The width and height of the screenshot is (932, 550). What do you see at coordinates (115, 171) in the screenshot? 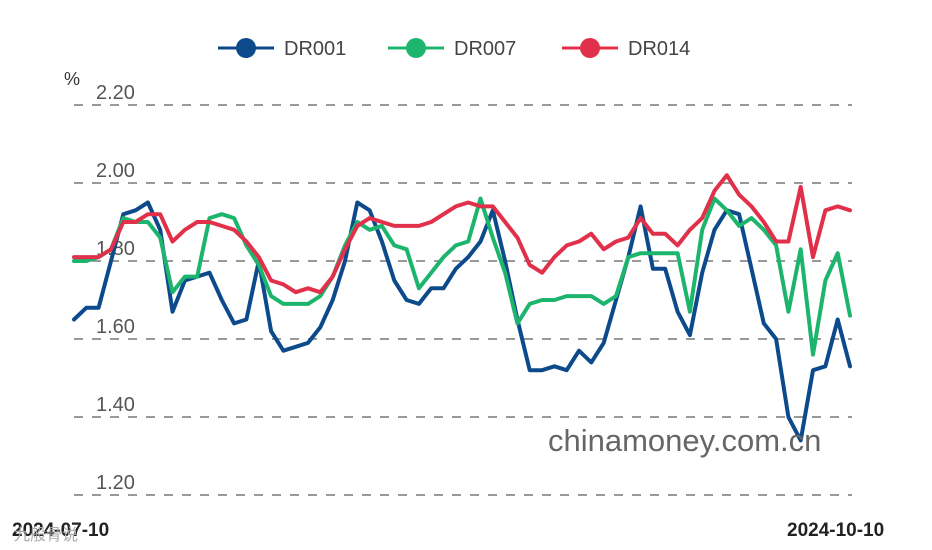
I see `y-tick-label: 2.00` at bounding box center [115, 171].